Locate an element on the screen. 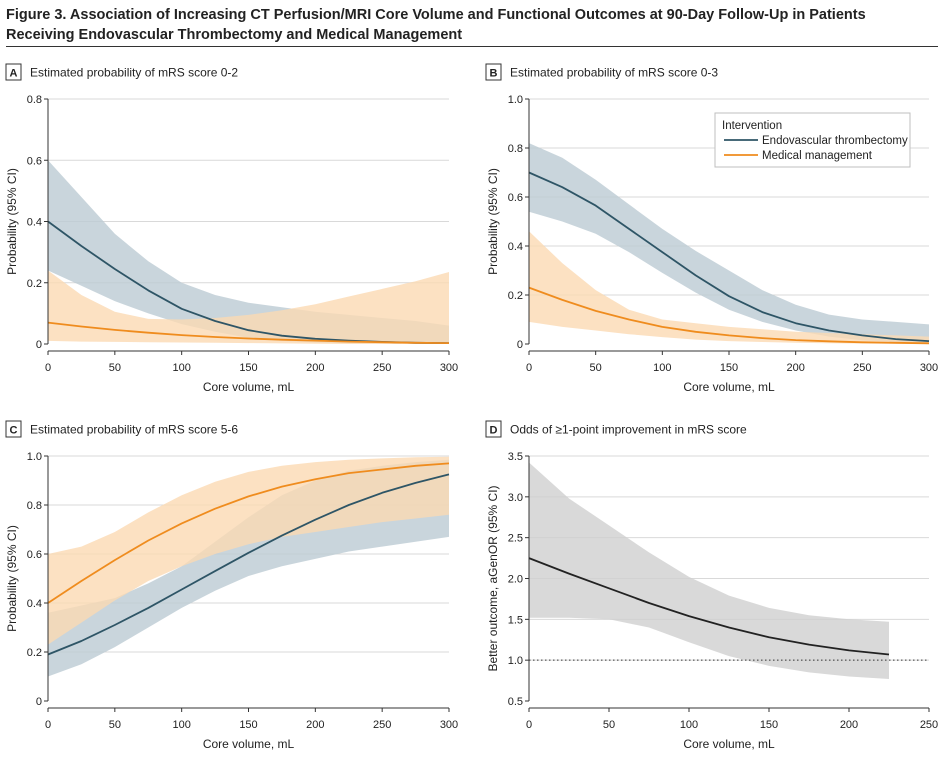 The width and height of the screenshot is (943, 763). x-tick-label-b-4: 200 is located at coordinates (795, 368).